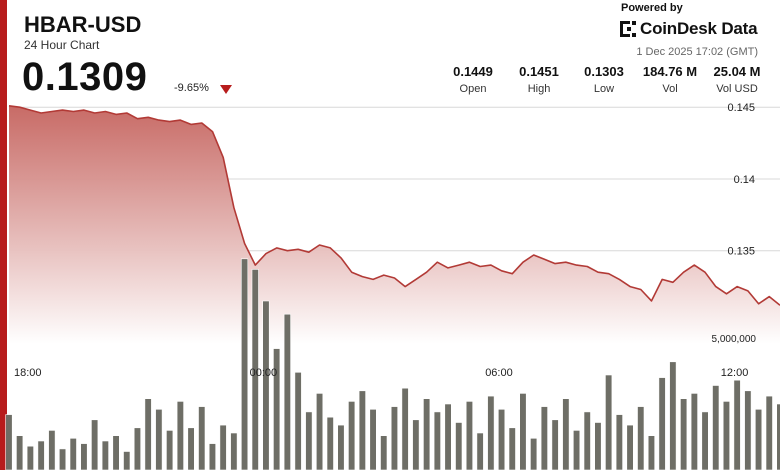 The width and height of the screenshot is (780, 470). Describe the element at coordinates (737, 71) in the screenshot. I see `stat-value: 25.04 M` at that location.